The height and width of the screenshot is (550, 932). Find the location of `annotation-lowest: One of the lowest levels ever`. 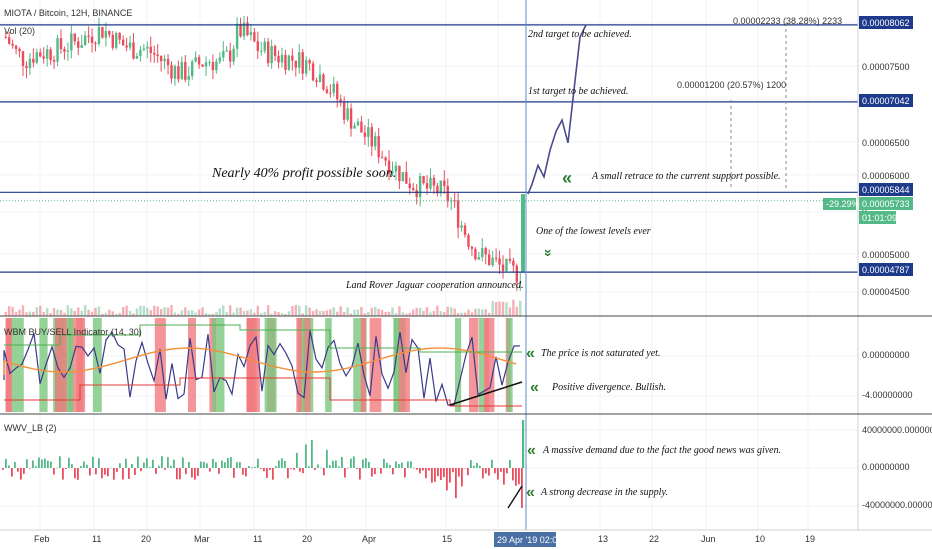

annotation-lowest: One of the lowest levels ever is located at coordinates (593, 231).